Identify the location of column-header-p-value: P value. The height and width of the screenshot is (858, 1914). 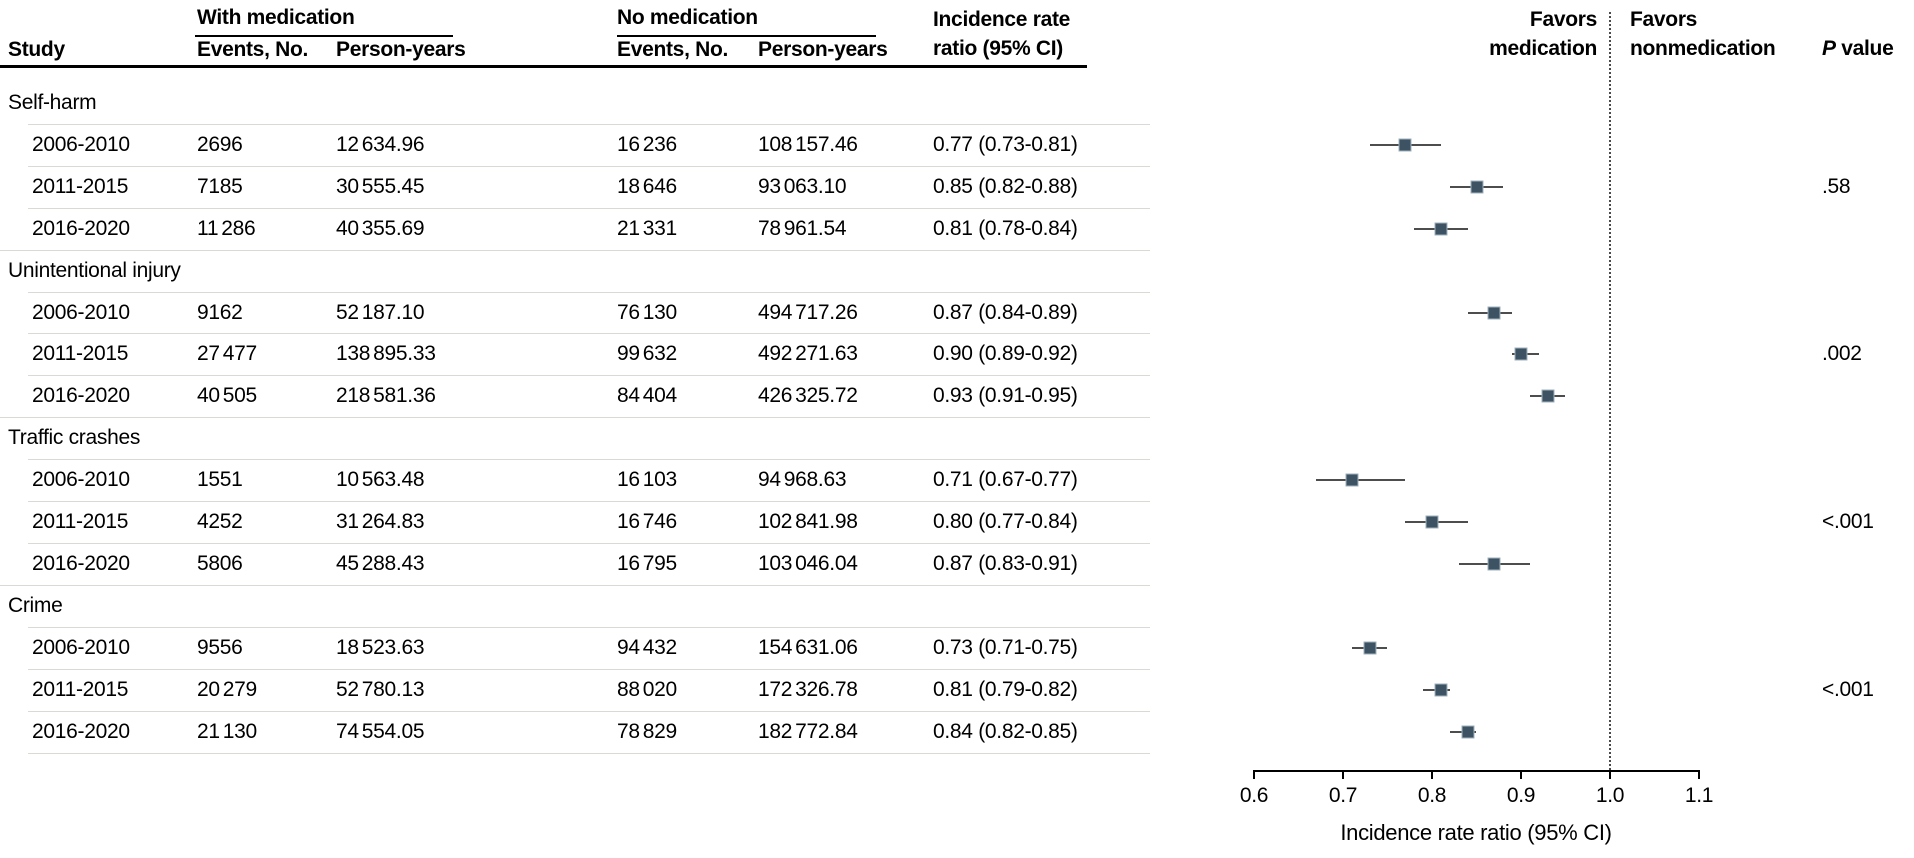
(1858, 49).